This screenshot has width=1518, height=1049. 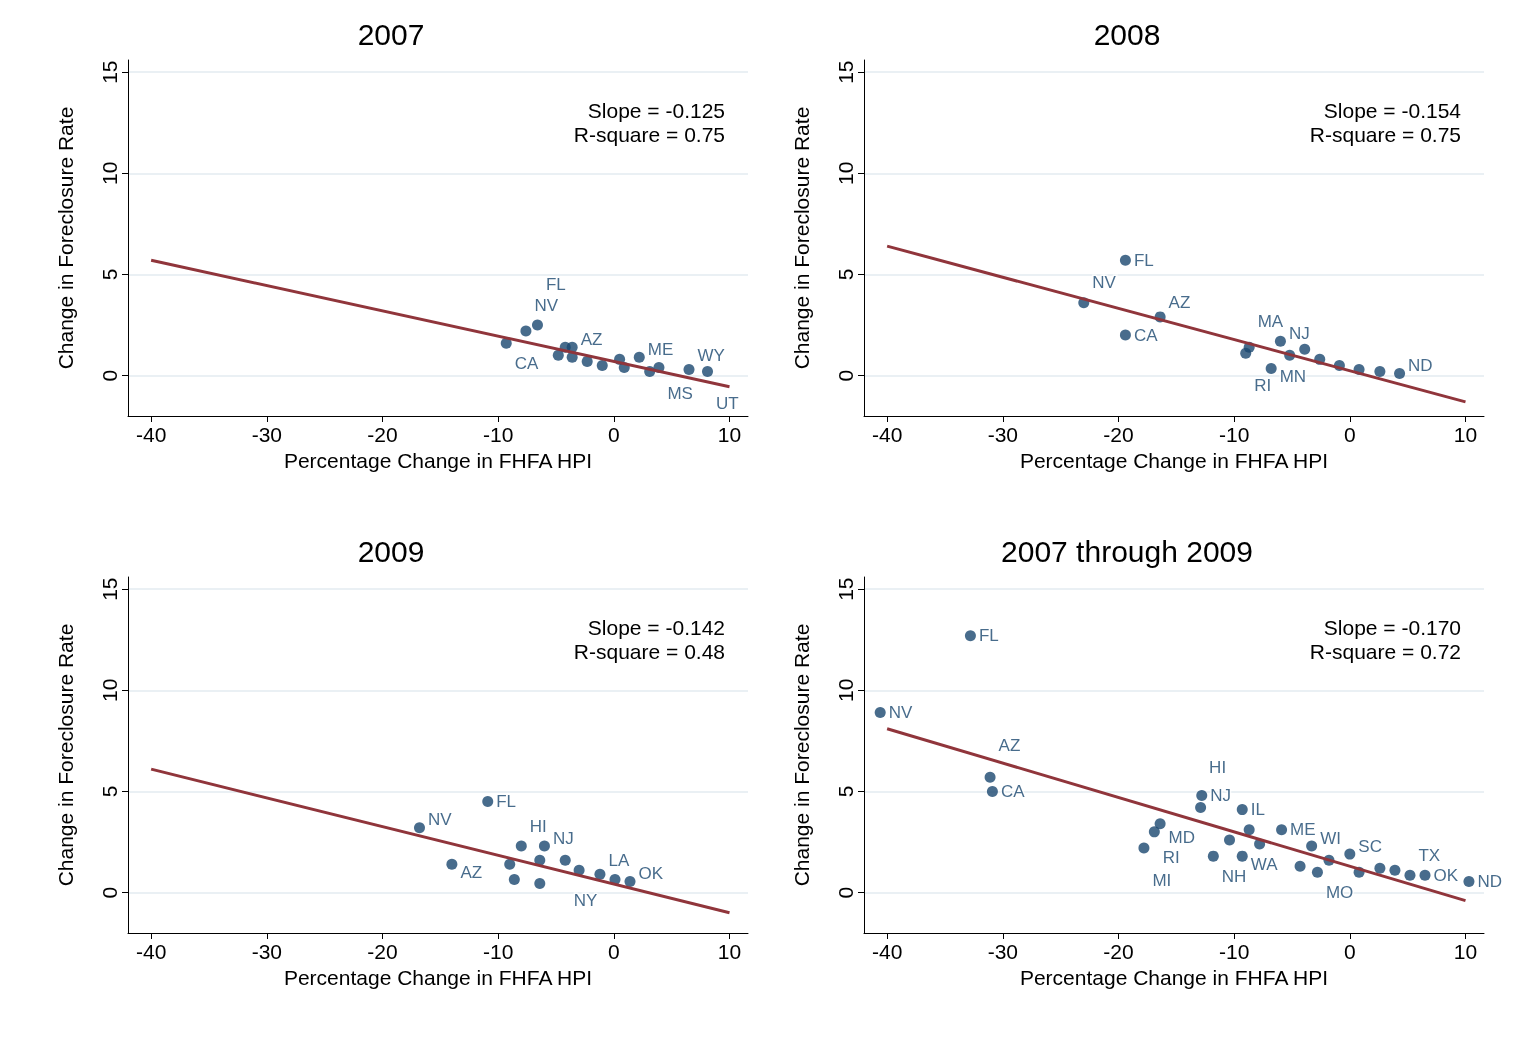 I want to click on annotation: R-square = 0.72, so click(x=1385, y=651).